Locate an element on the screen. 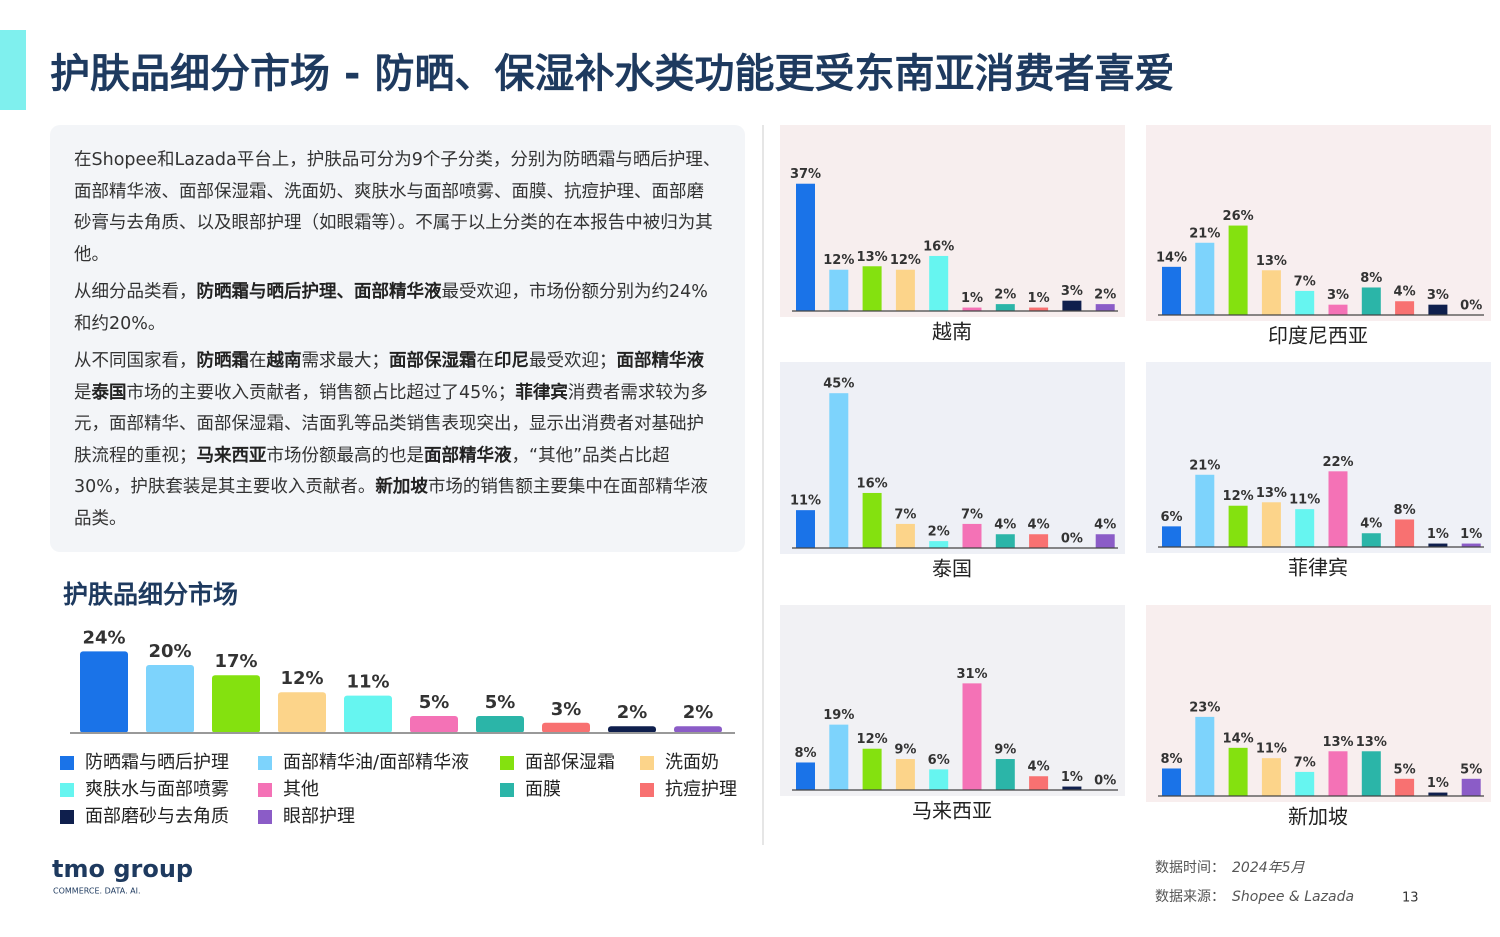 The image size is (1500, 937). value-label: 21% is located at coordinates (1204, 465).